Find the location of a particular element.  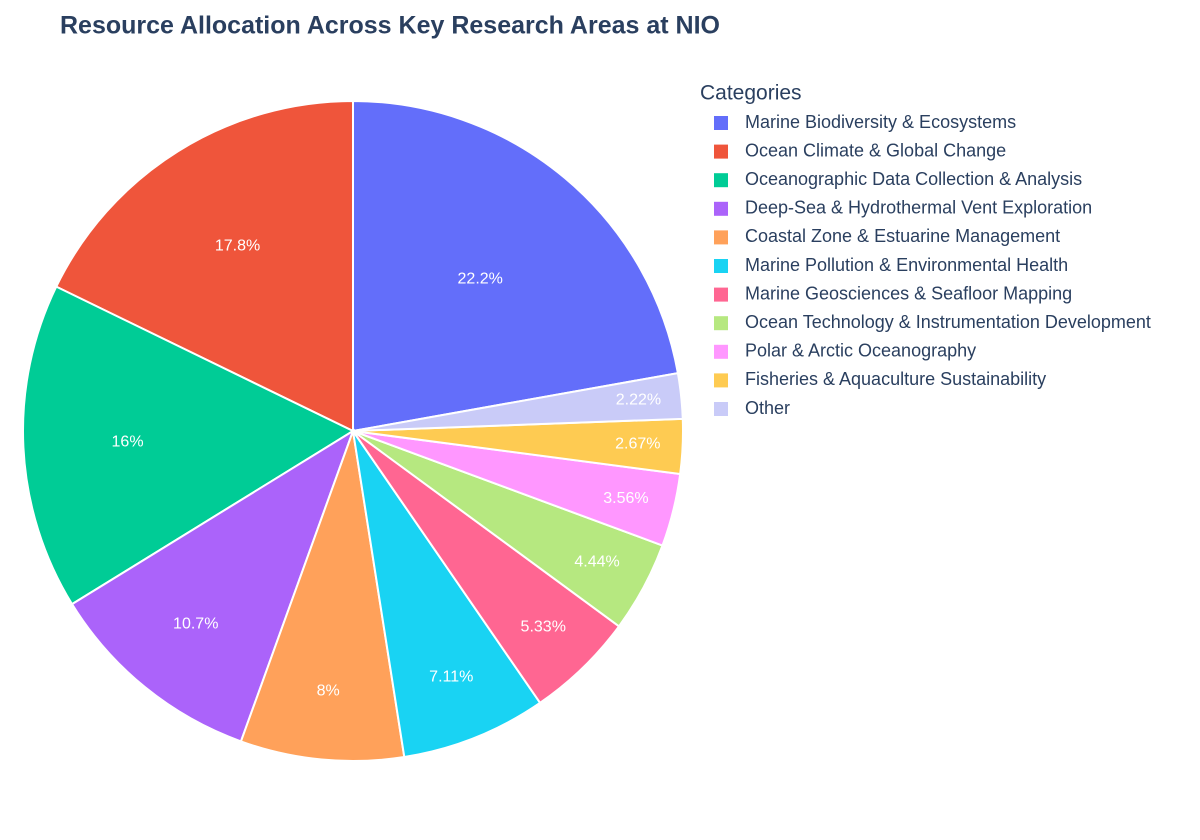

slice-label: 7.11% is located at coordinates (451, 677).